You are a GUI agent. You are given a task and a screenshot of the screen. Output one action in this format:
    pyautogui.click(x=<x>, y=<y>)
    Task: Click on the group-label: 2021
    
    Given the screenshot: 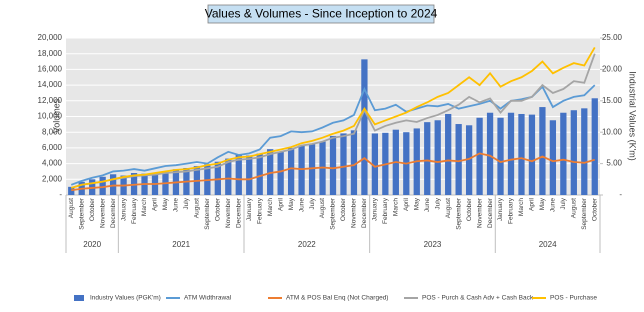 What is the action you would take?
    pyautogui.click(x=181, y=244)
    